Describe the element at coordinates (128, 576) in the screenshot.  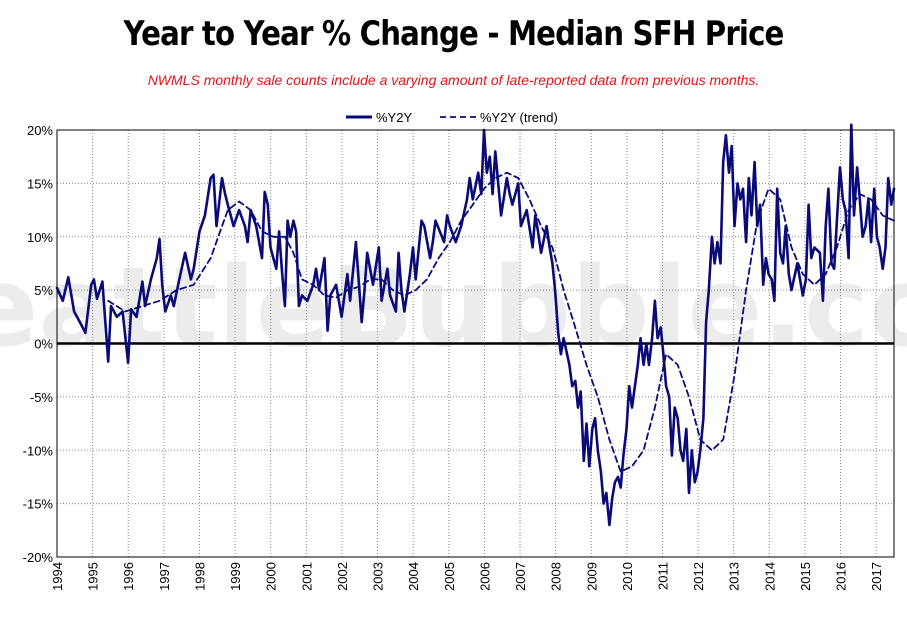
I see `x-tick-label: 1996` at that location.